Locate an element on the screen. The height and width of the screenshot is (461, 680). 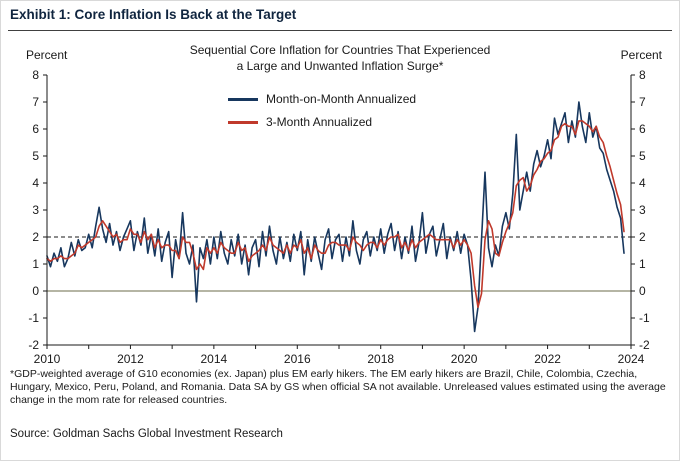
y-tick-label-right: 8 is located at coordinates (642, 75).